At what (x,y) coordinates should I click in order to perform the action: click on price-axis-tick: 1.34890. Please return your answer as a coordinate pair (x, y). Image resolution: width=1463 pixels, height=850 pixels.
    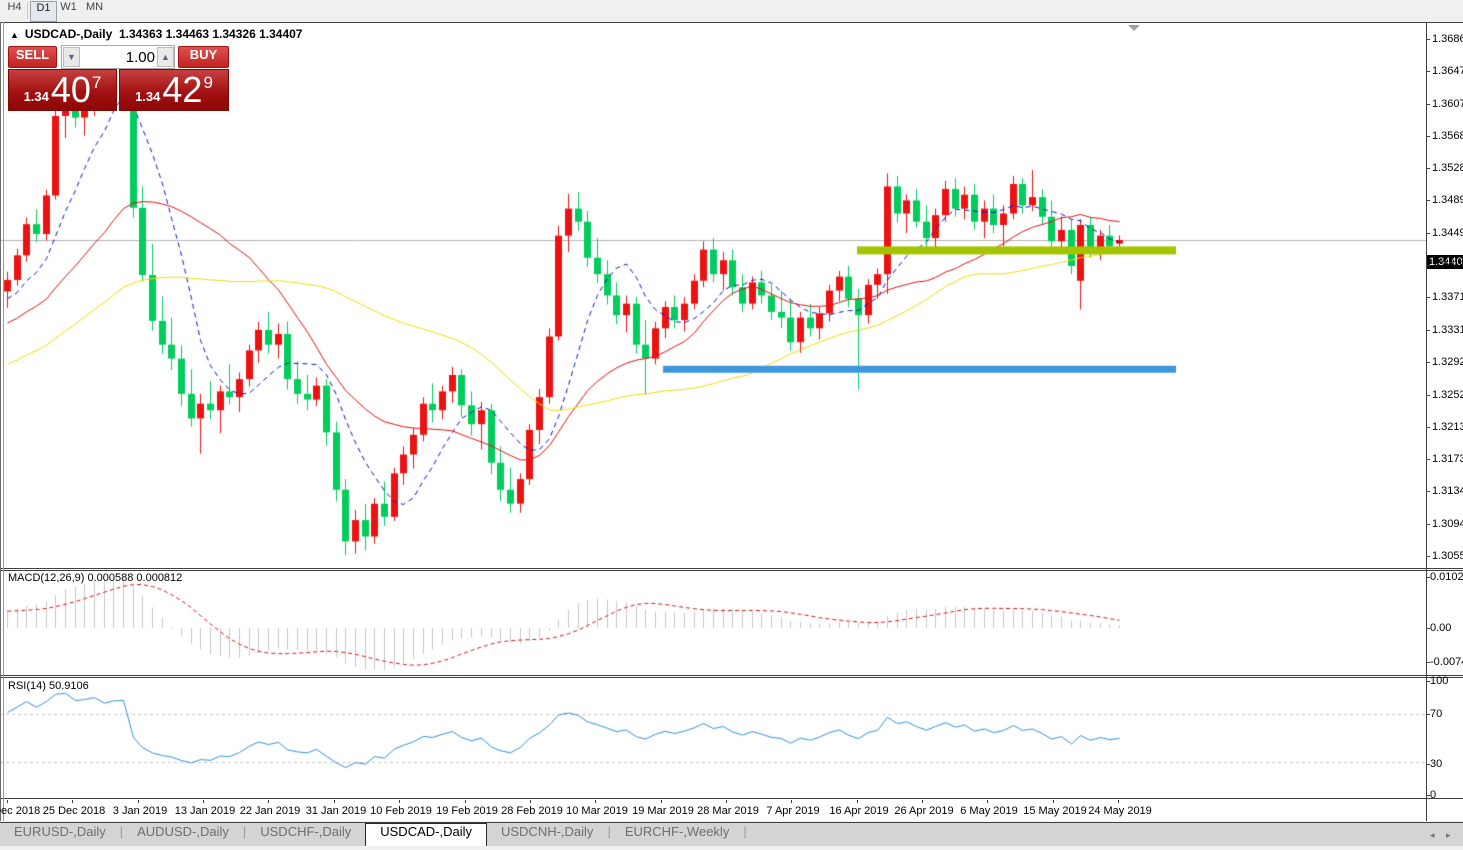
    Looking at the image, I should click on (1447, 200).